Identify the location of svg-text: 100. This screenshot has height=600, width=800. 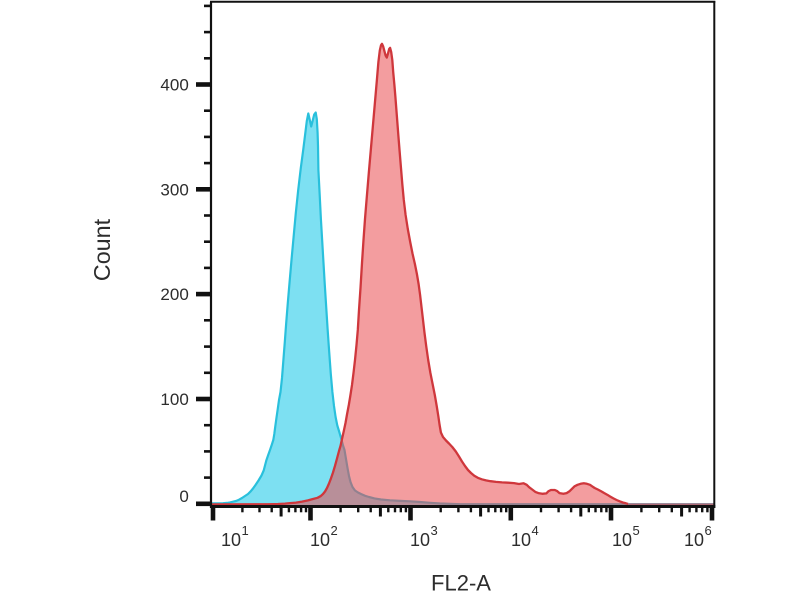
(174, 399).